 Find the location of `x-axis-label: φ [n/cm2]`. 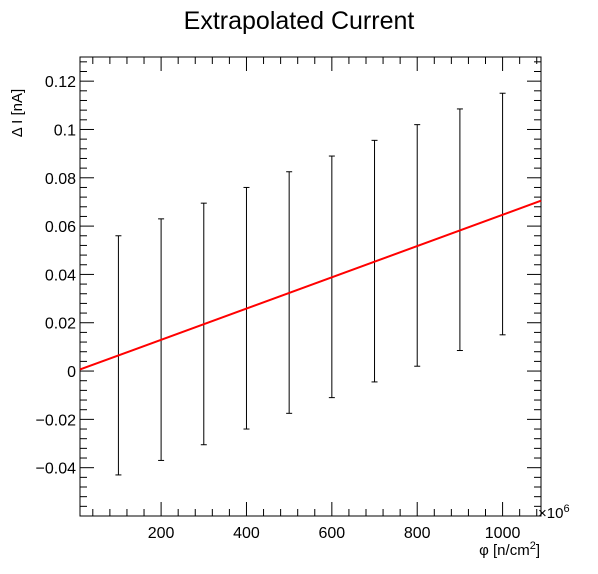

x-axis-label: φ [n/cm2] is located at coordinates (509, 549).